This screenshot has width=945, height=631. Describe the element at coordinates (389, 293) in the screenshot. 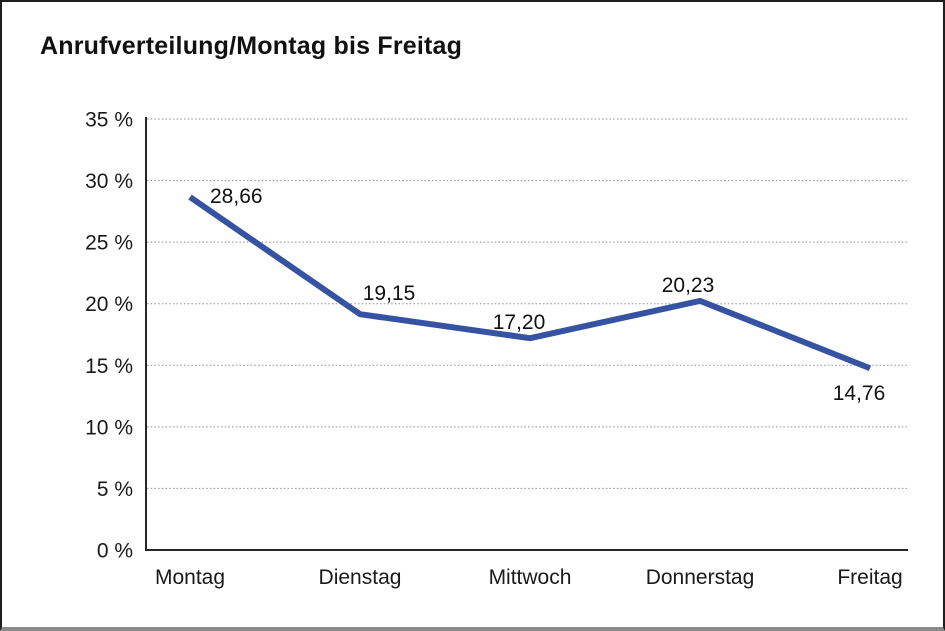

I see `data-point-label: 19,15` at that location.